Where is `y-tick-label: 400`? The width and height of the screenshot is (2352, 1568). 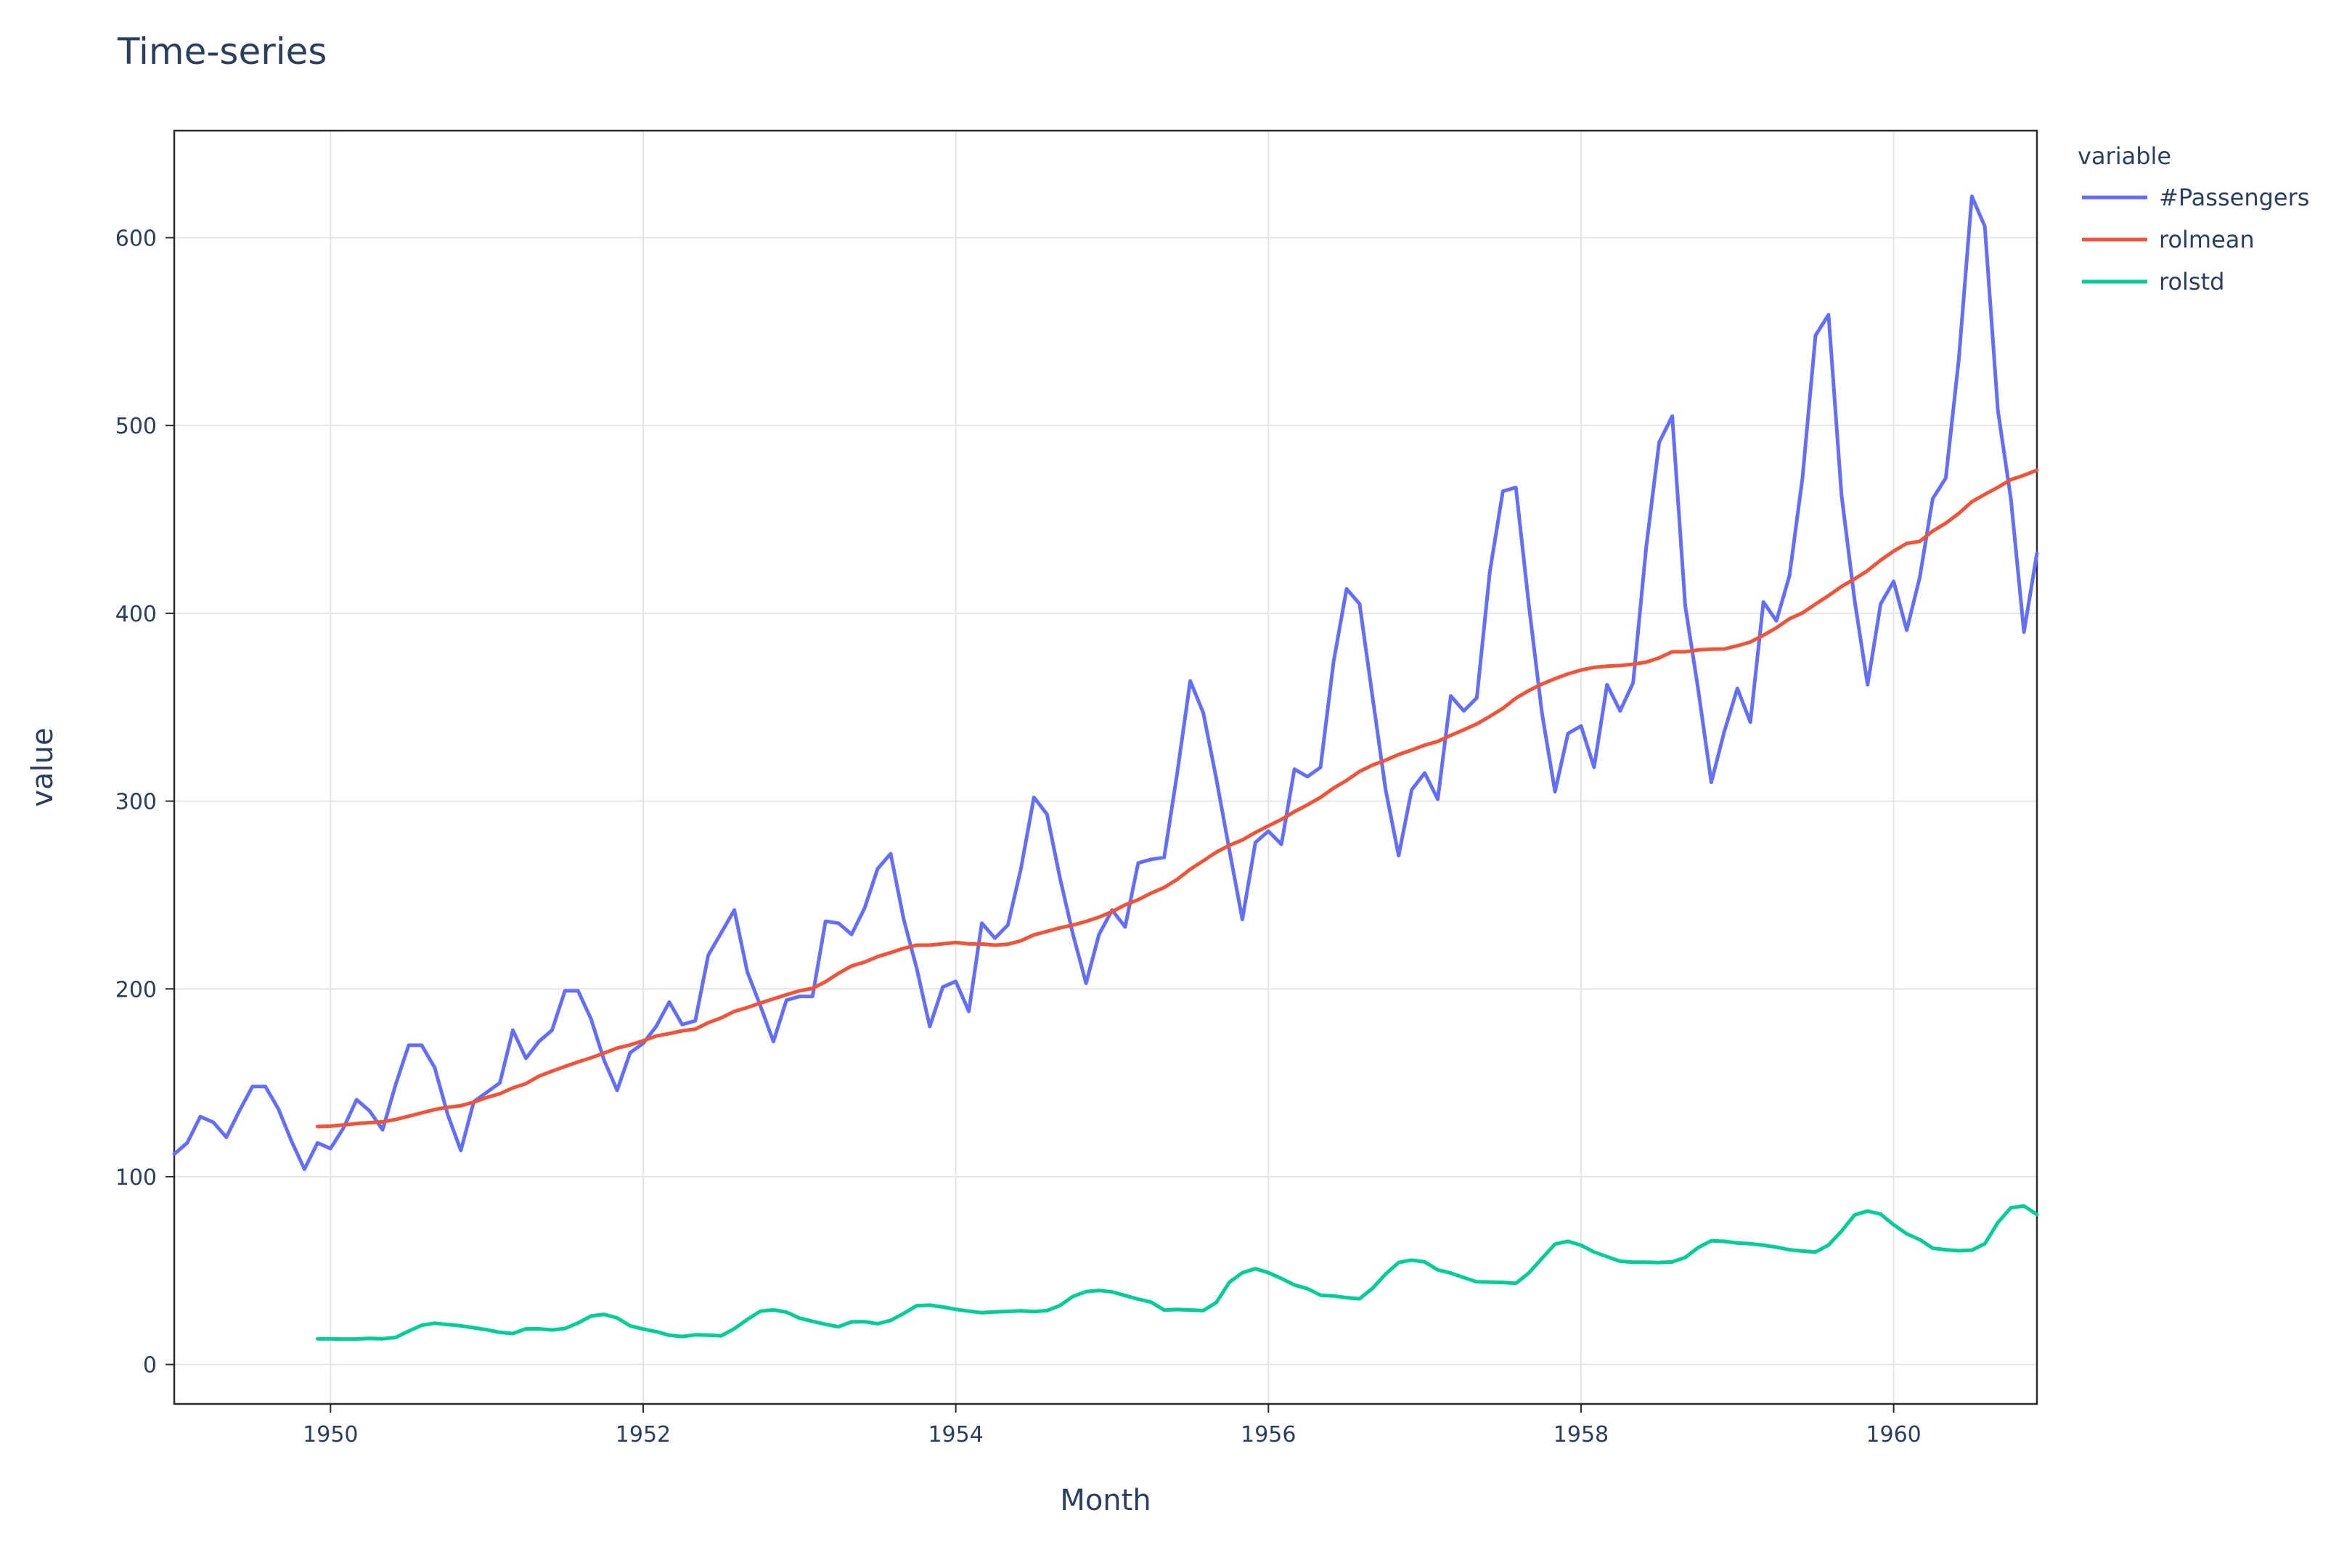 y-tick-label: 400 is located at coordinates (136, 615).